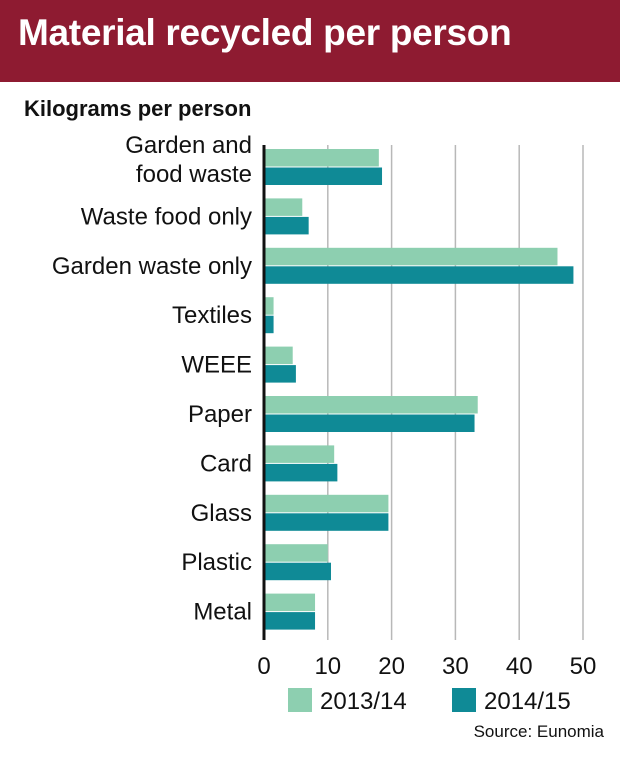  I want to click on category-label: Garden waste only, so click(152, 266).